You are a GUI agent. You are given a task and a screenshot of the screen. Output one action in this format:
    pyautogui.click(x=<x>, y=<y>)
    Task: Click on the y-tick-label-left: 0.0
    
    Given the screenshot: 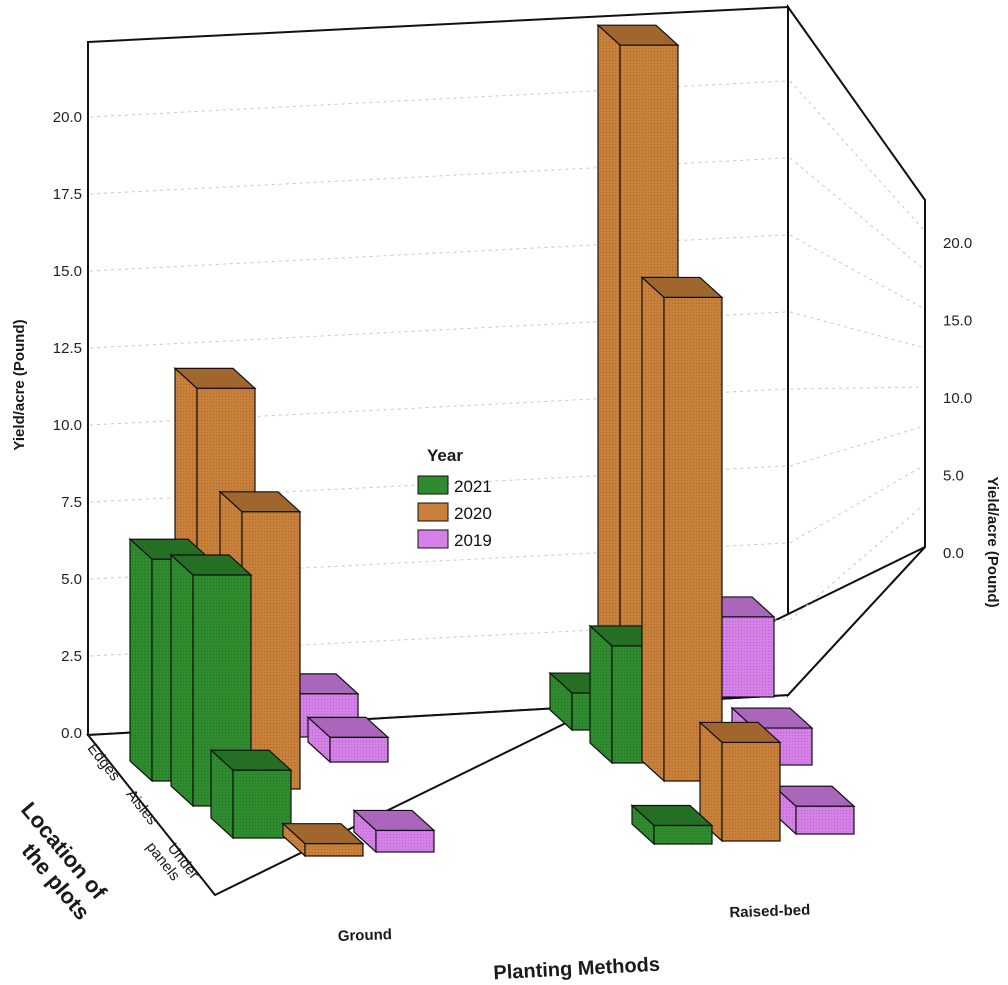 What is the action you would take?
    pyautogui.click(x=71, y=733)
    